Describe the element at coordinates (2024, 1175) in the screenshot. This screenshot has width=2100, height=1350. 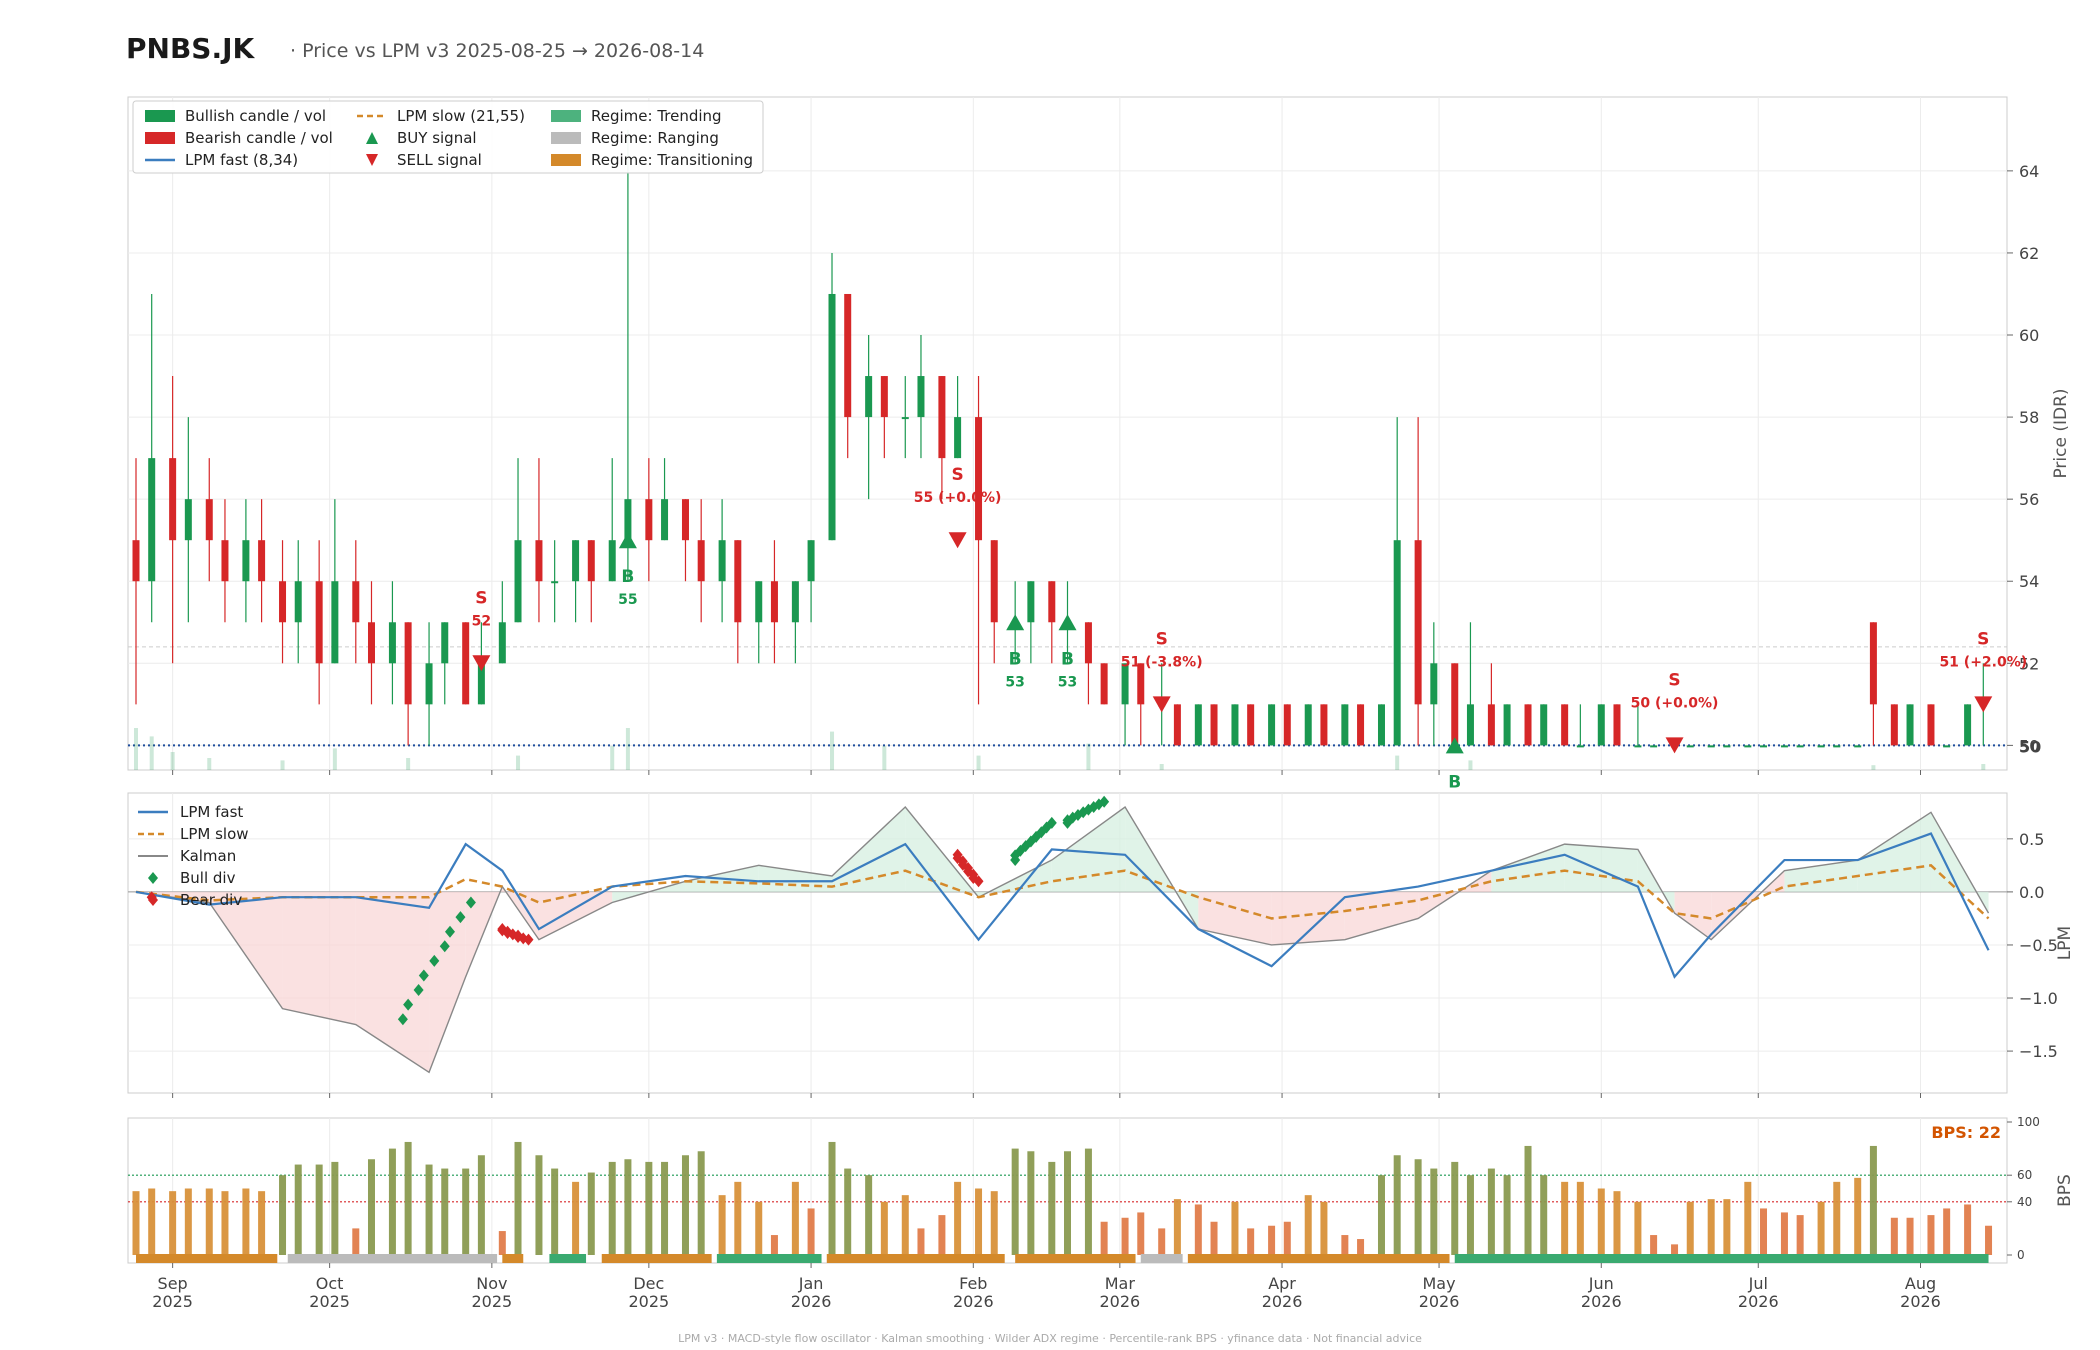
I see `bps-ytick-label: 60` at that location.